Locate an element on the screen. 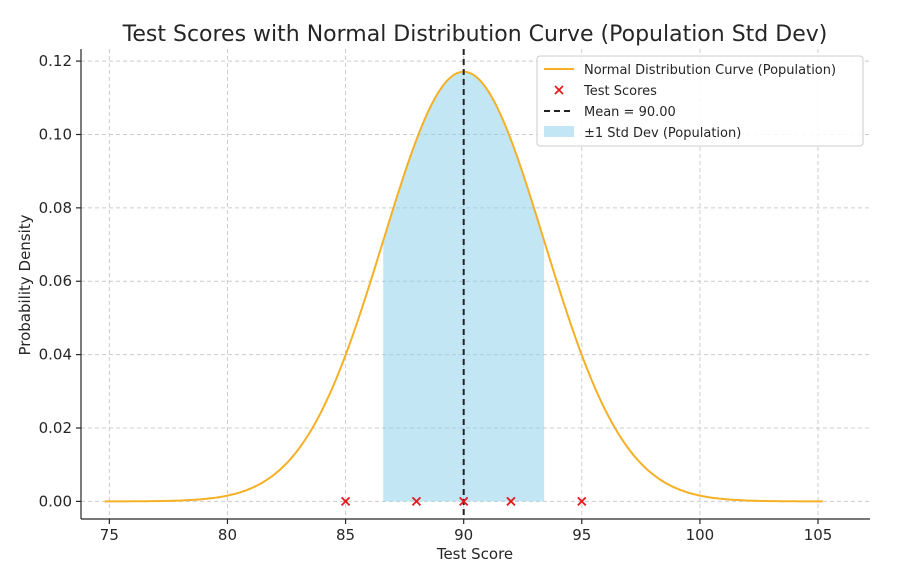  legend-curve-label: Normal Distribution Curve (Population) is located at coordinates (710, 70).